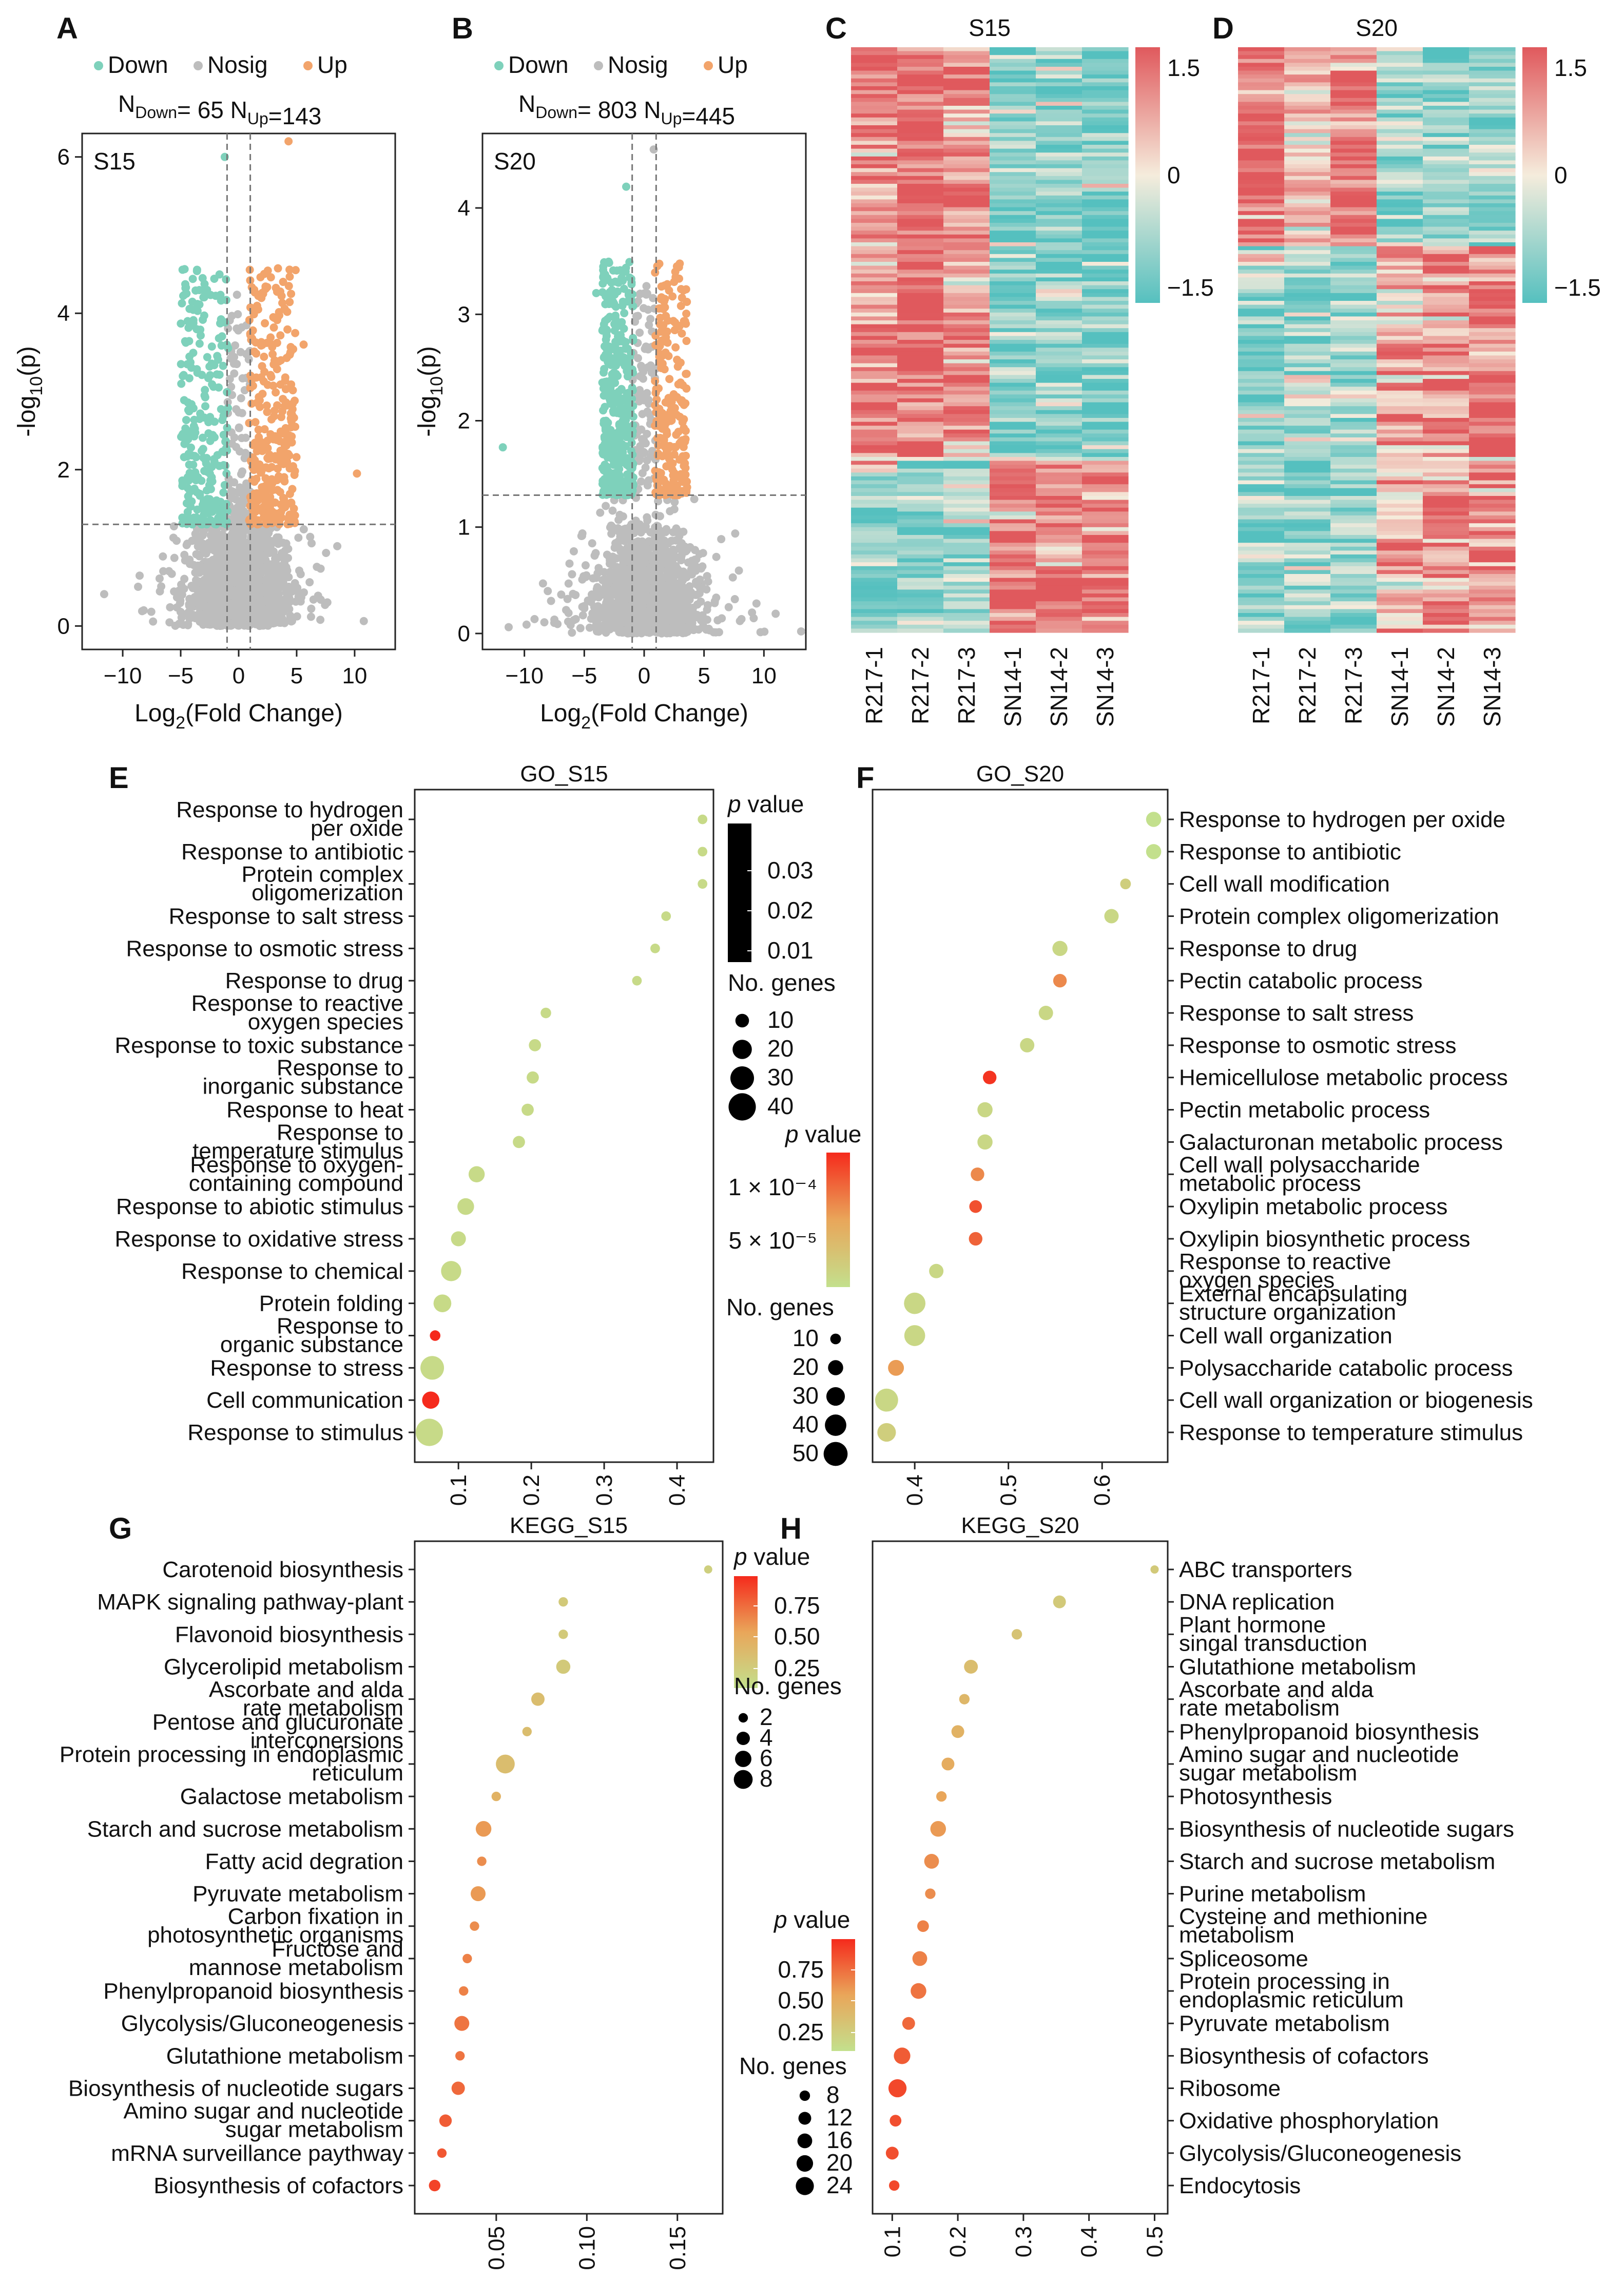 This screenshot has width=1624, height=2280. Describe the element at coordinates (198, 65) in the screenshot. I see `legend-nosig-marker` at that location.